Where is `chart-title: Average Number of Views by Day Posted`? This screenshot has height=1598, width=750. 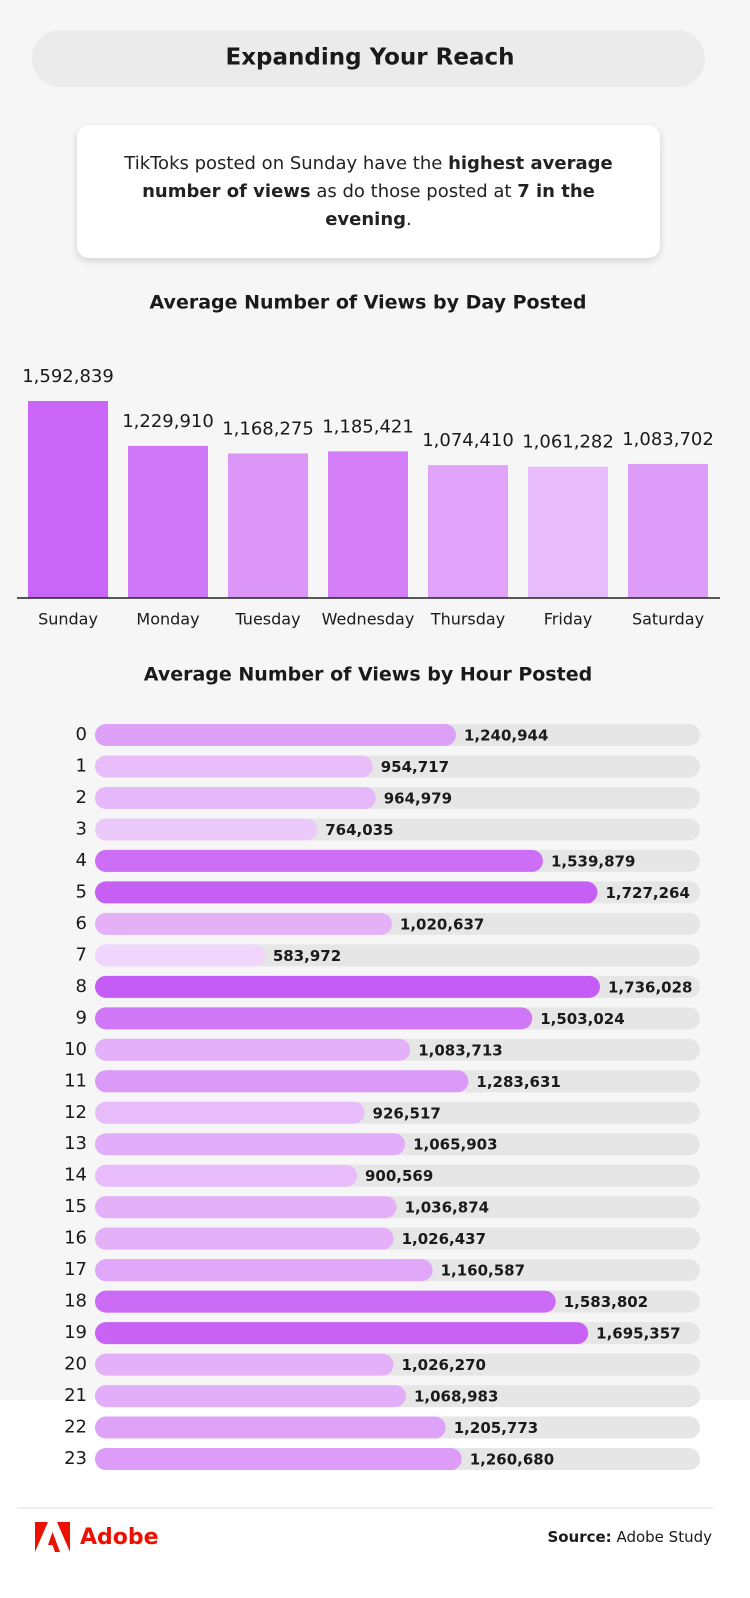
chart-title: Average Number of Views by Day Posted is located at coordinates (368, 303).